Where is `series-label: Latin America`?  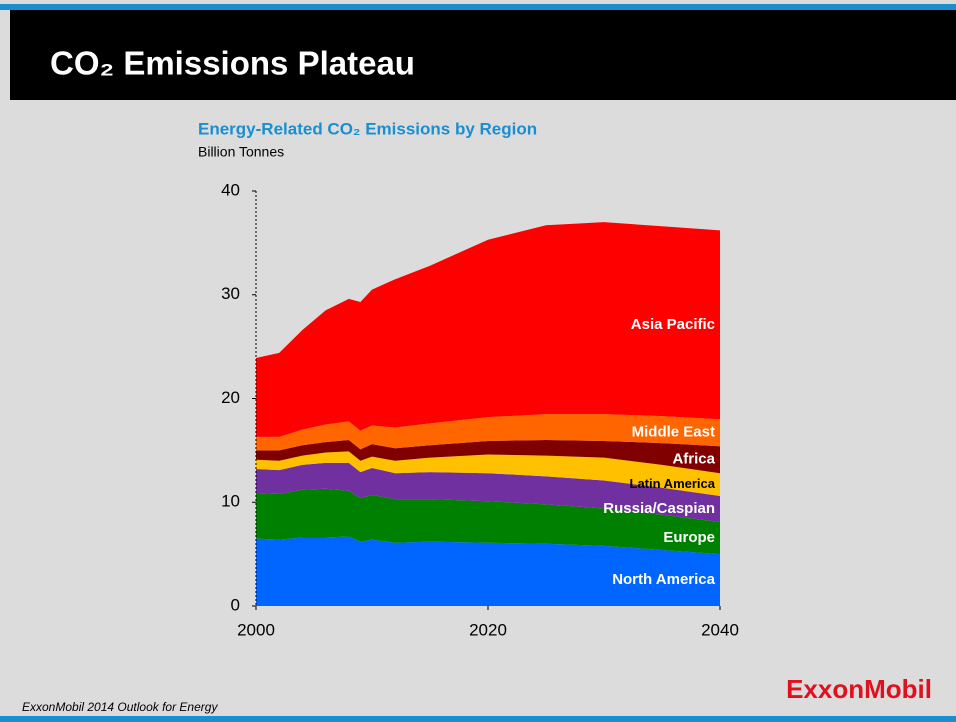
series-label: Latin America is located at coordinates (673, 483).